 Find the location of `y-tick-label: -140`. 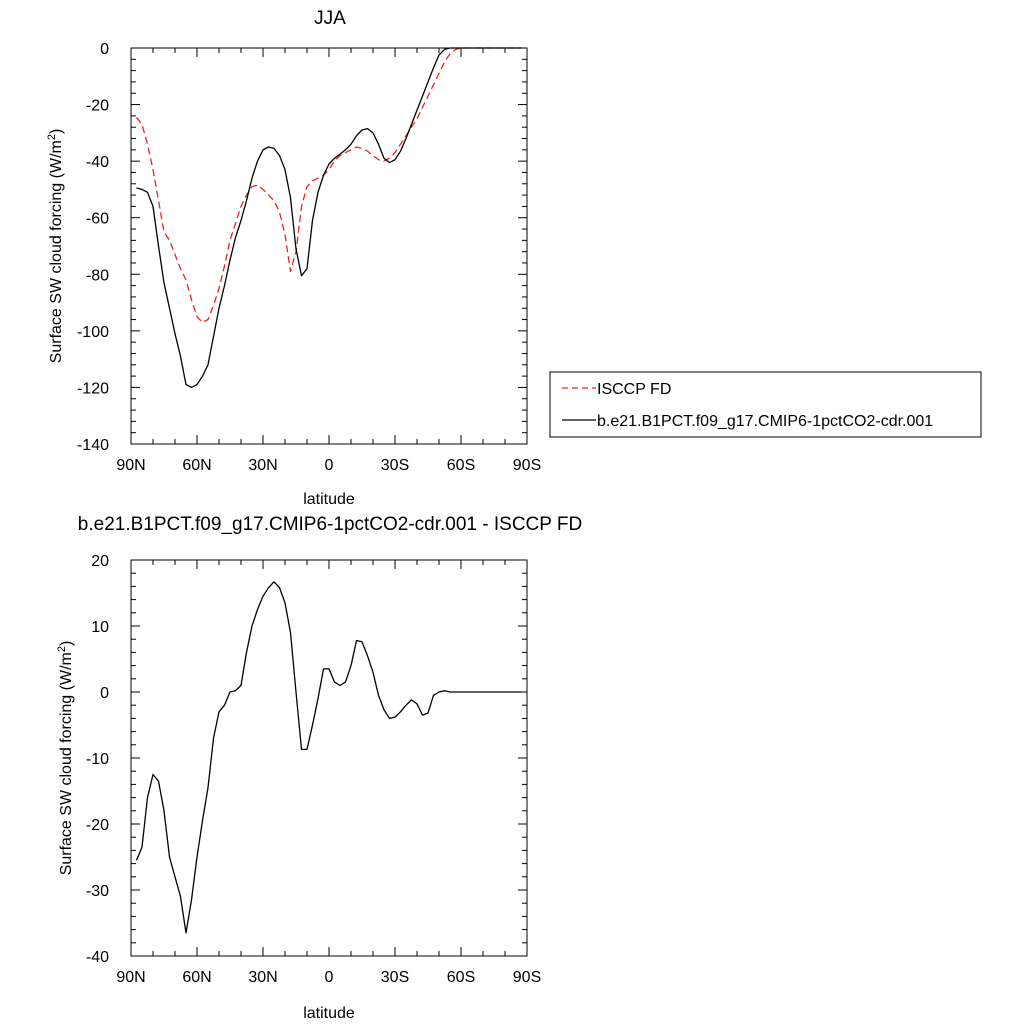

y-tick-label: -140 is located at coordinates (93, 445).